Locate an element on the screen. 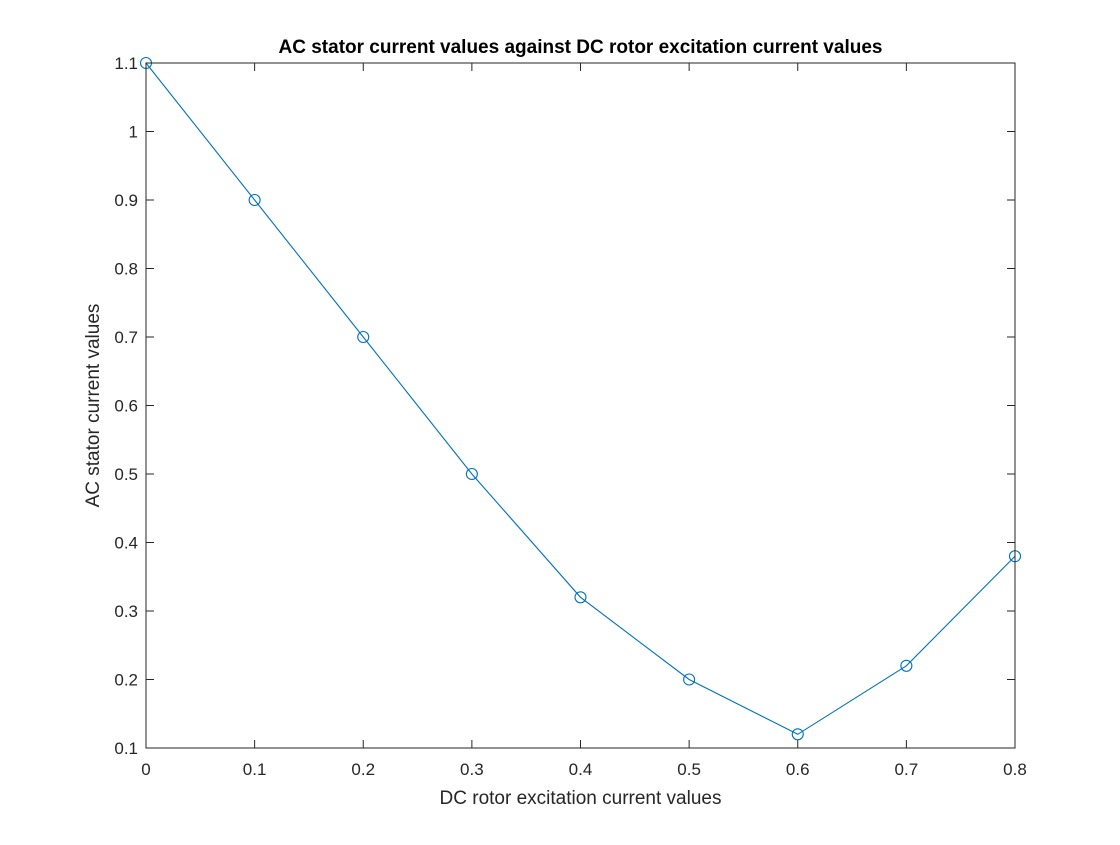 The image size is (1120, 845). x-tick-label: 0 is located at coordinates (145, 769).